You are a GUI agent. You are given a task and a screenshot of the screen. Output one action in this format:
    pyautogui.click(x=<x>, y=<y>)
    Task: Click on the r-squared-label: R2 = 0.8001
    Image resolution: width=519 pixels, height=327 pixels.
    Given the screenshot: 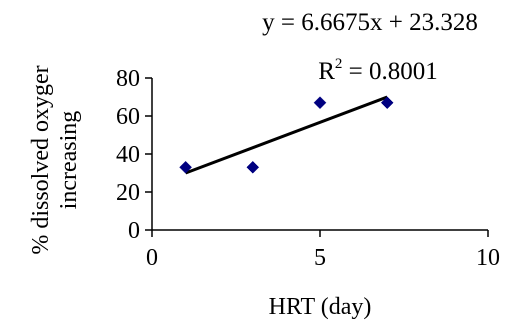 What is the action you would take?
    pyautogui.click(x=378, y=70)
    